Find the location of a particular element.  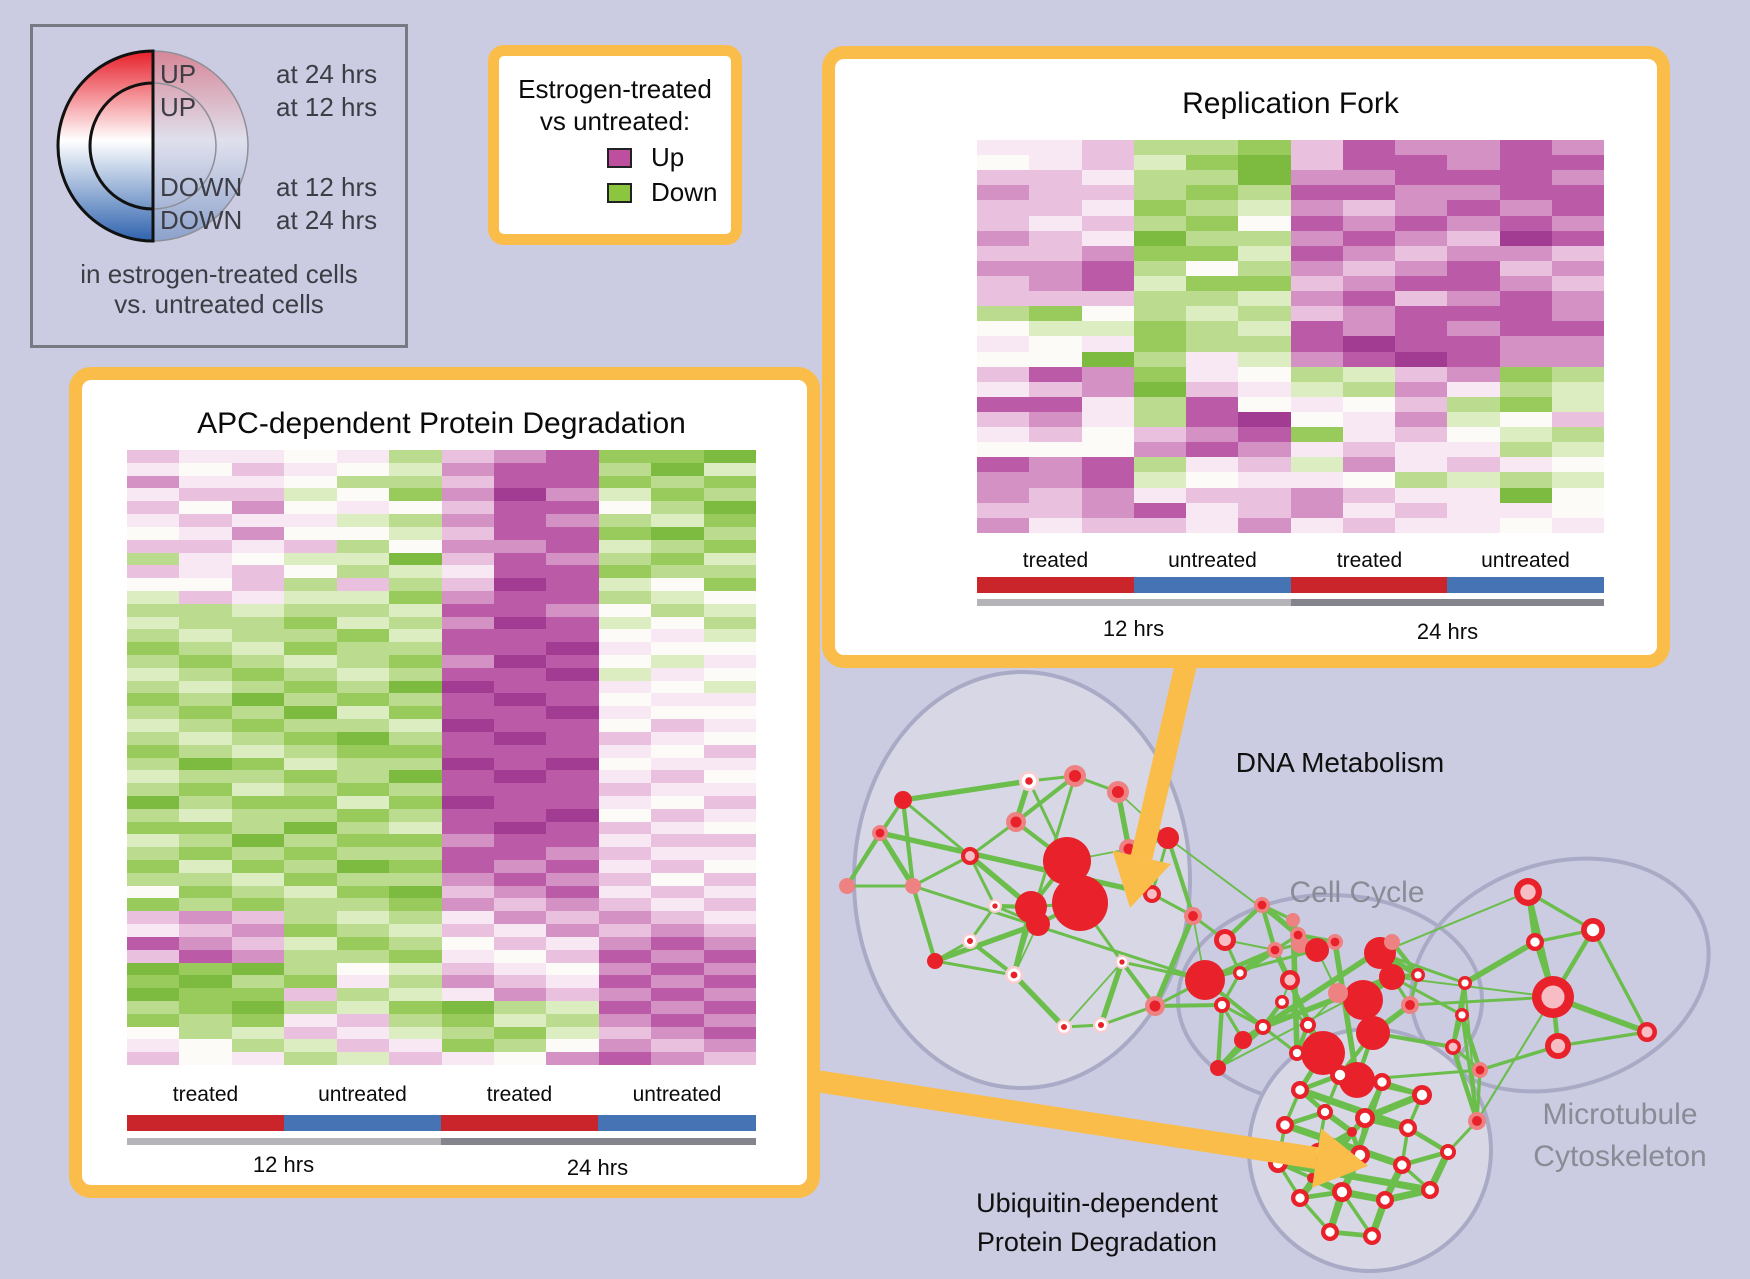

down-label: Down is located at coordinates (684, 192).